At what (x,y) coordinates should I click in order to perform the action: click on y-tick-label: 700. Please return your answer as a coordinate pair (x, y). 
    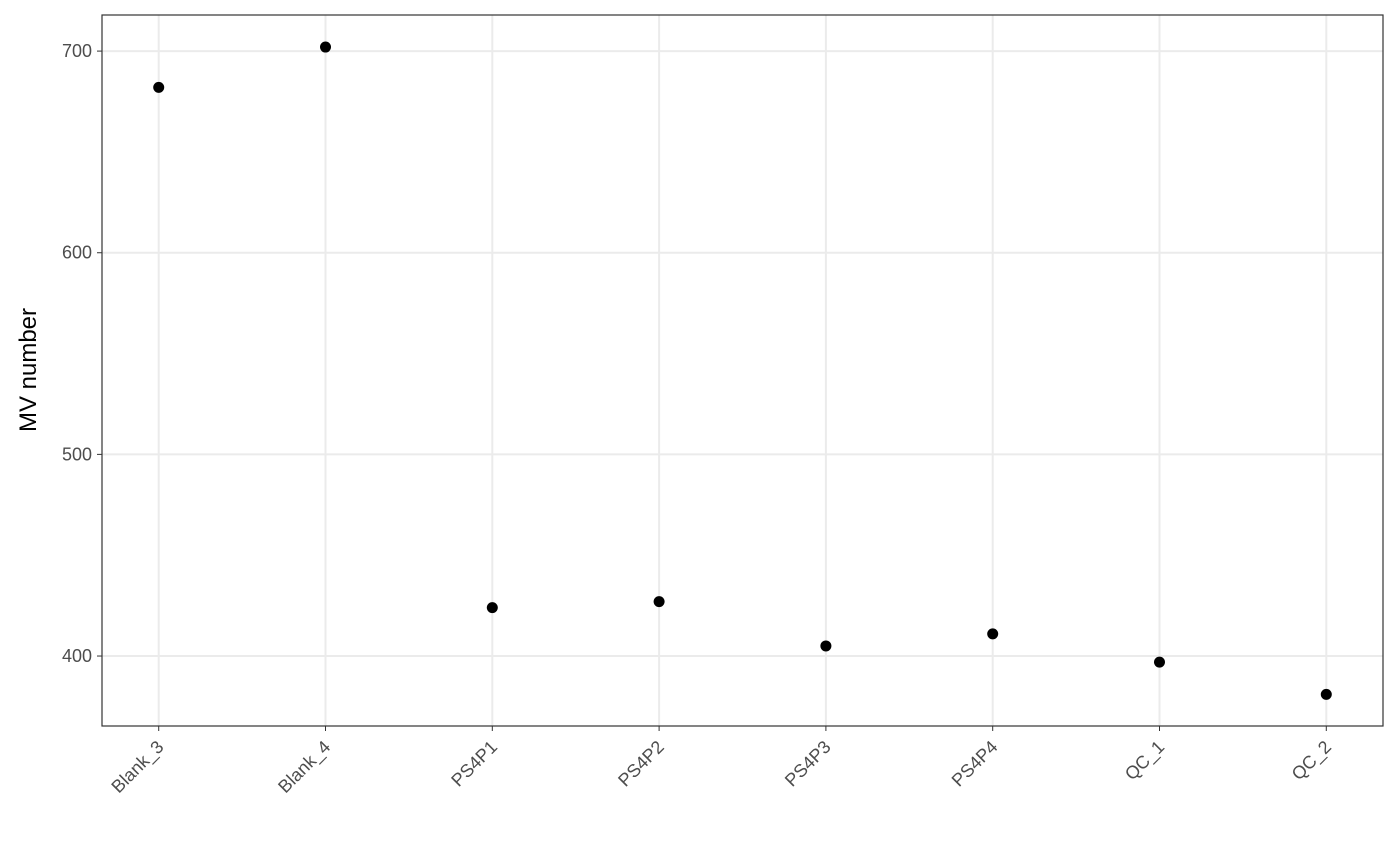
    Looking at the image, I should click on (77, 51).